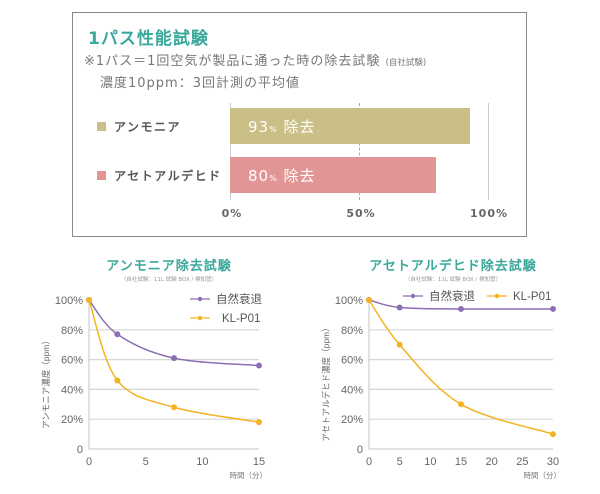  Describe the element at coordinates (326, 382) in the screenshot. I see `acetaldehyde-y-axis-label: アセトアルデヒド濃度（ppm）` at that location.